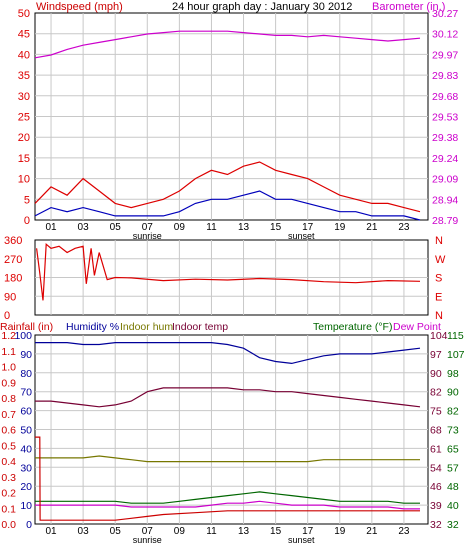 The height and width of the screenshot is (556, 465). I want to click on wind-x-tick-label: 09, so click(180, 227).